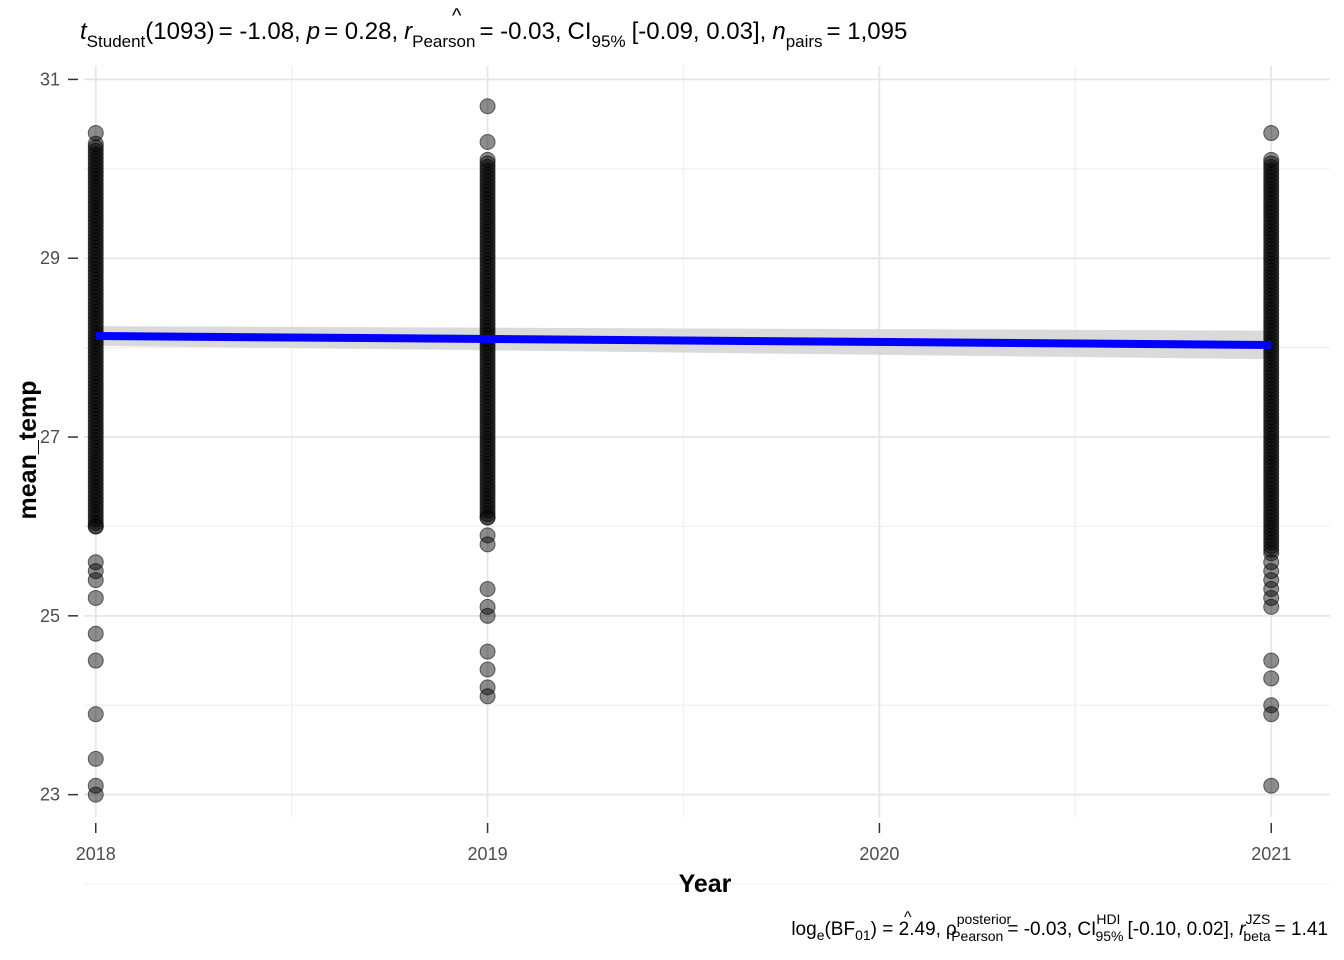 The width and height of the screenshot is (1344, 960). Describe the element at coordinates (839, 929) in the screenshot. I see `caption-bf-paren: (BF` at that location.